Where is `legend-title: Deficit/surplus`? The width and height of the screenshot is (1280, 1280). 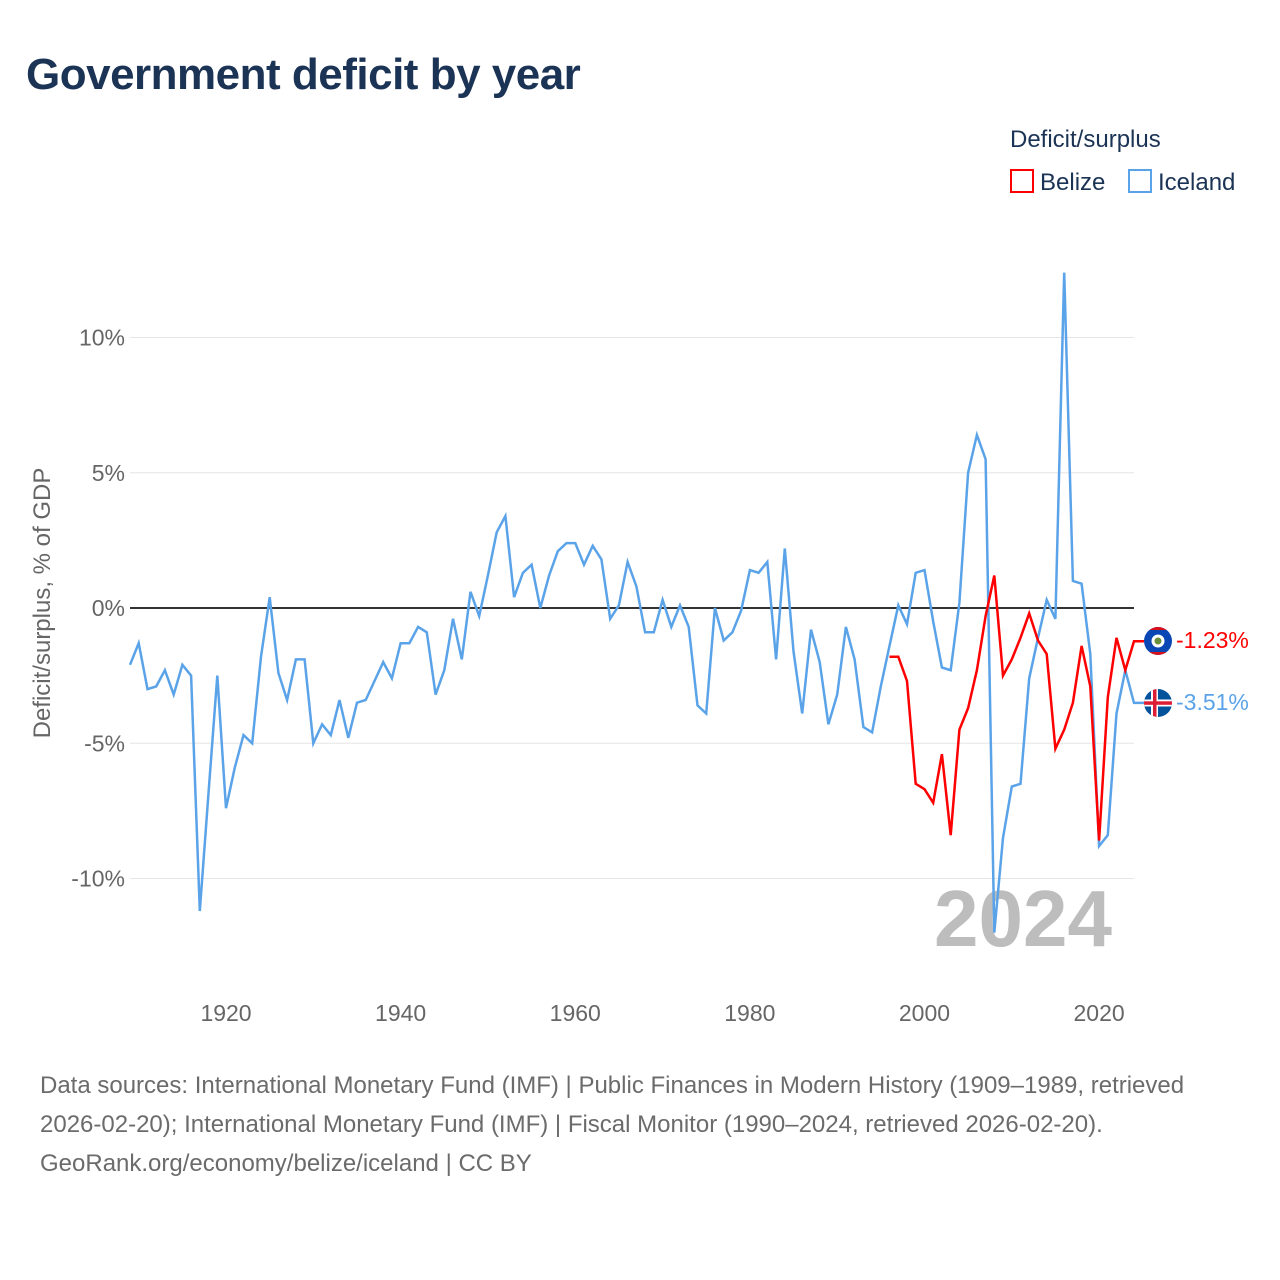 legend-title: Deficit/surplus is located at coordinates (1085, 139).